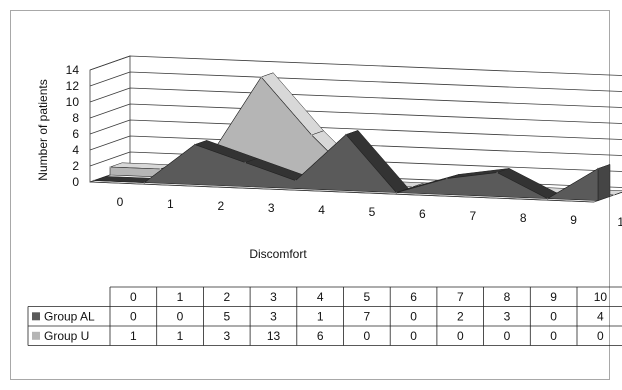 The image size is (622, 390). Describe the element at coordinates (604, 182) in the screenshot. I see `series-group-al-end-cap` at that location.